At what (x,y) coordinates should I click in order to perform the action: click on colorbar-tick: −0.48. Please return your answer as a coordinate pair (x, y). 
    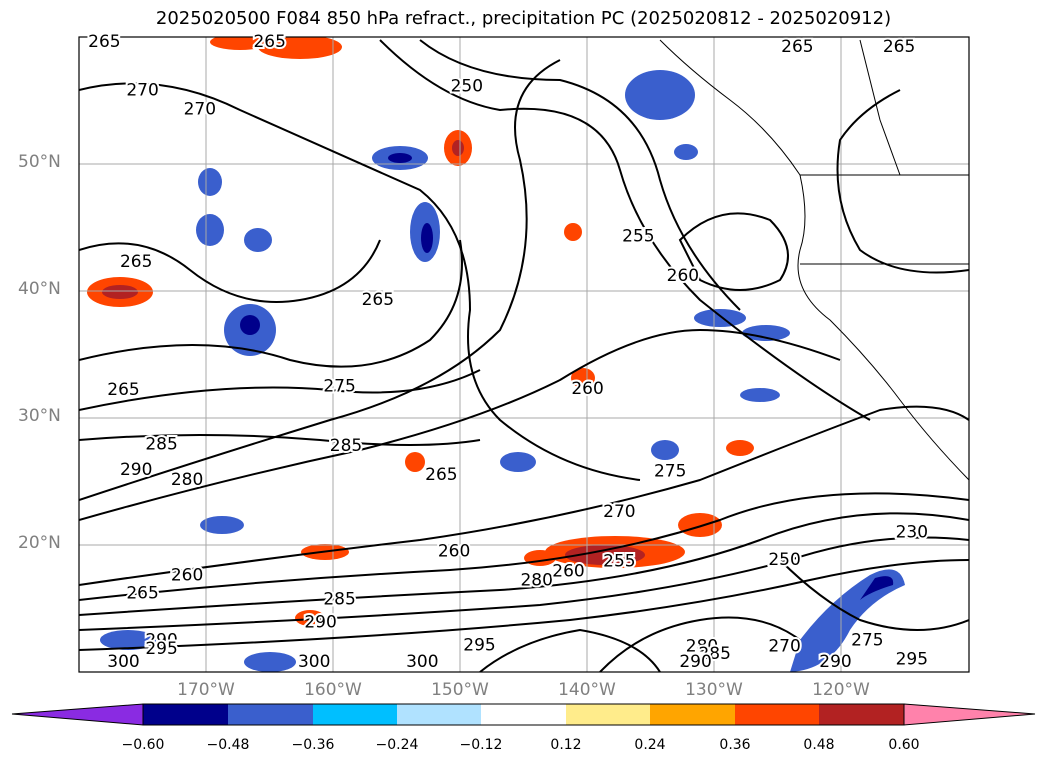
    Looking at the image, I should click on (228, 745).